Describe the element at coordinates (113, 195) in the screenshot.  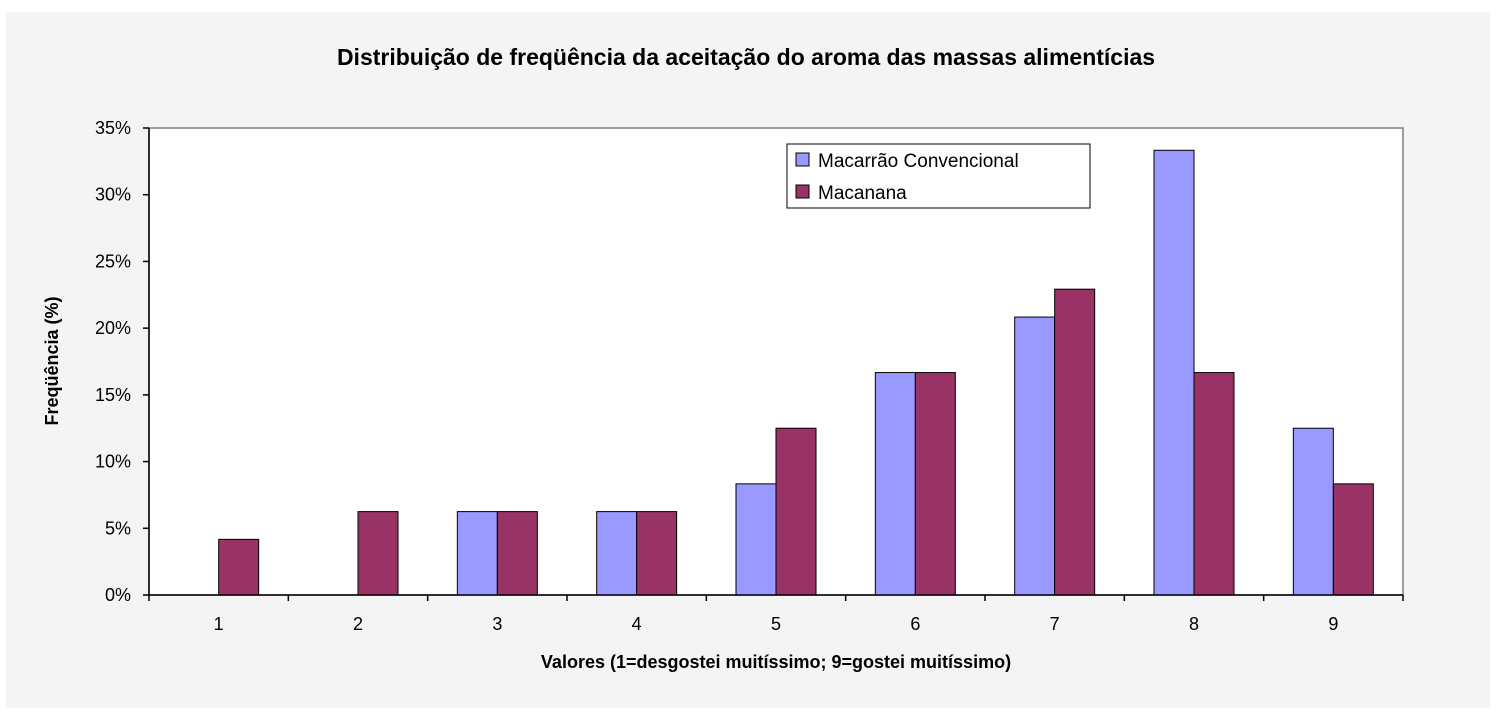
I see `y-tick-label: 30%` at that location.